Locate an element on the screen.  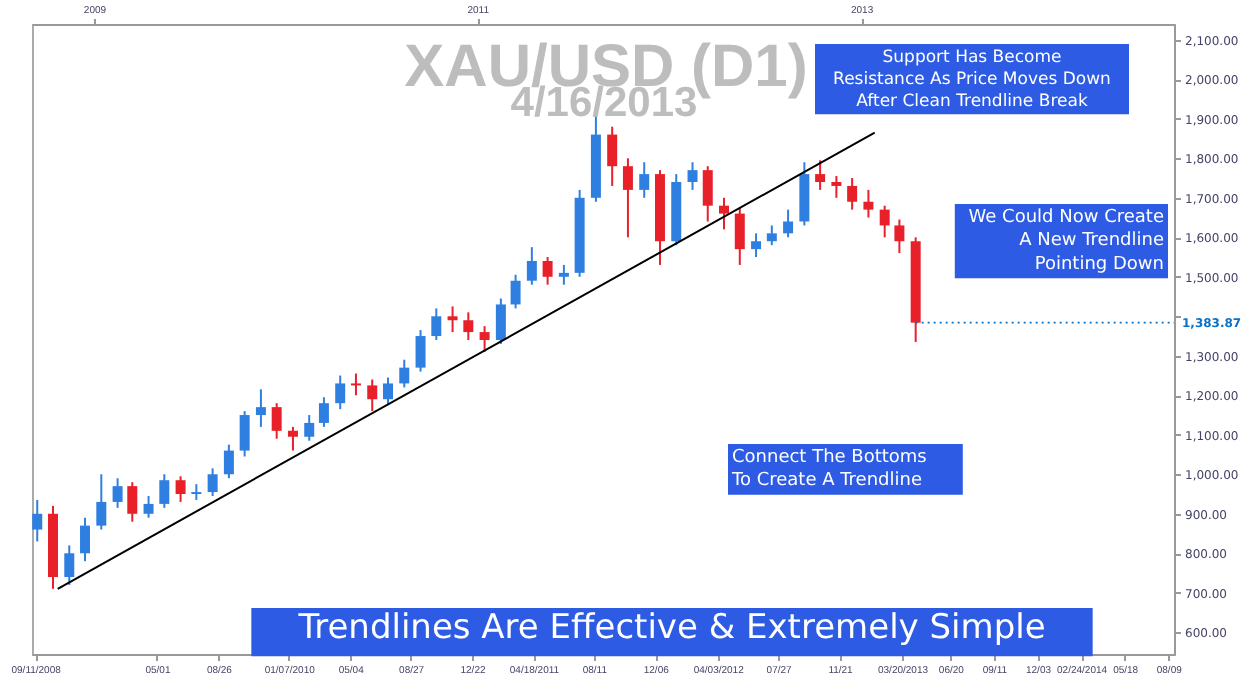
annotation: We Could Now Create A New Trendline Pointing Down is located at coordinates (1066, 241).